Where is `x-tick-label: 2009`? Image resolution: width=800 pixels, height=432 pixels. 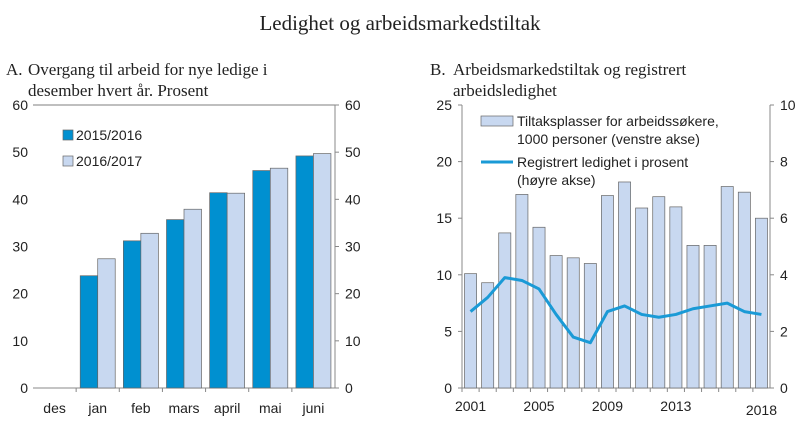 x-tick-label: 2009 is located at coordinates (607, 406).